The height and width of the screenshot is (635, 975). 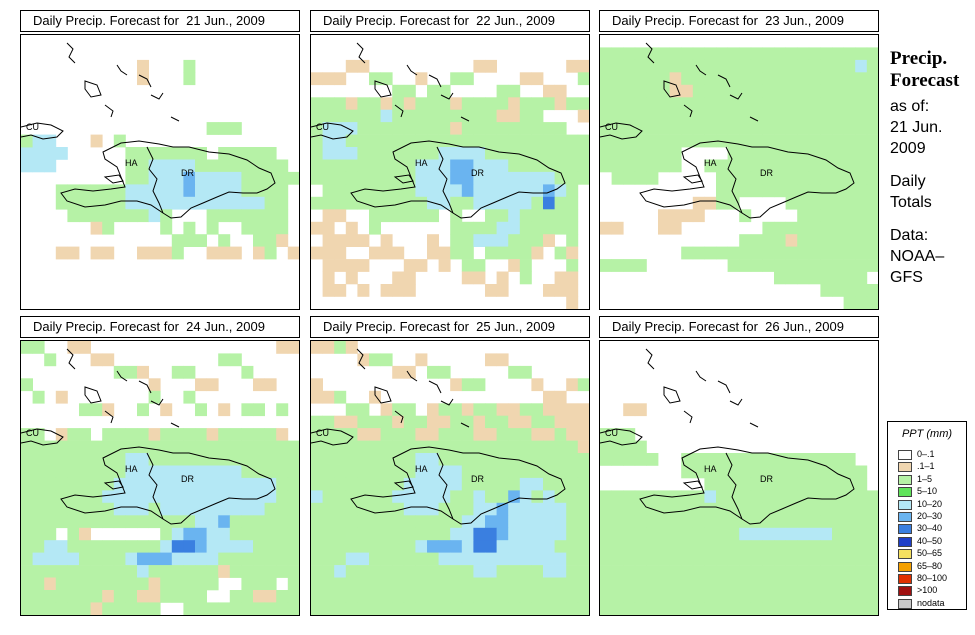 I want to click on haiti-dr-border, so click(x=734, y=180).